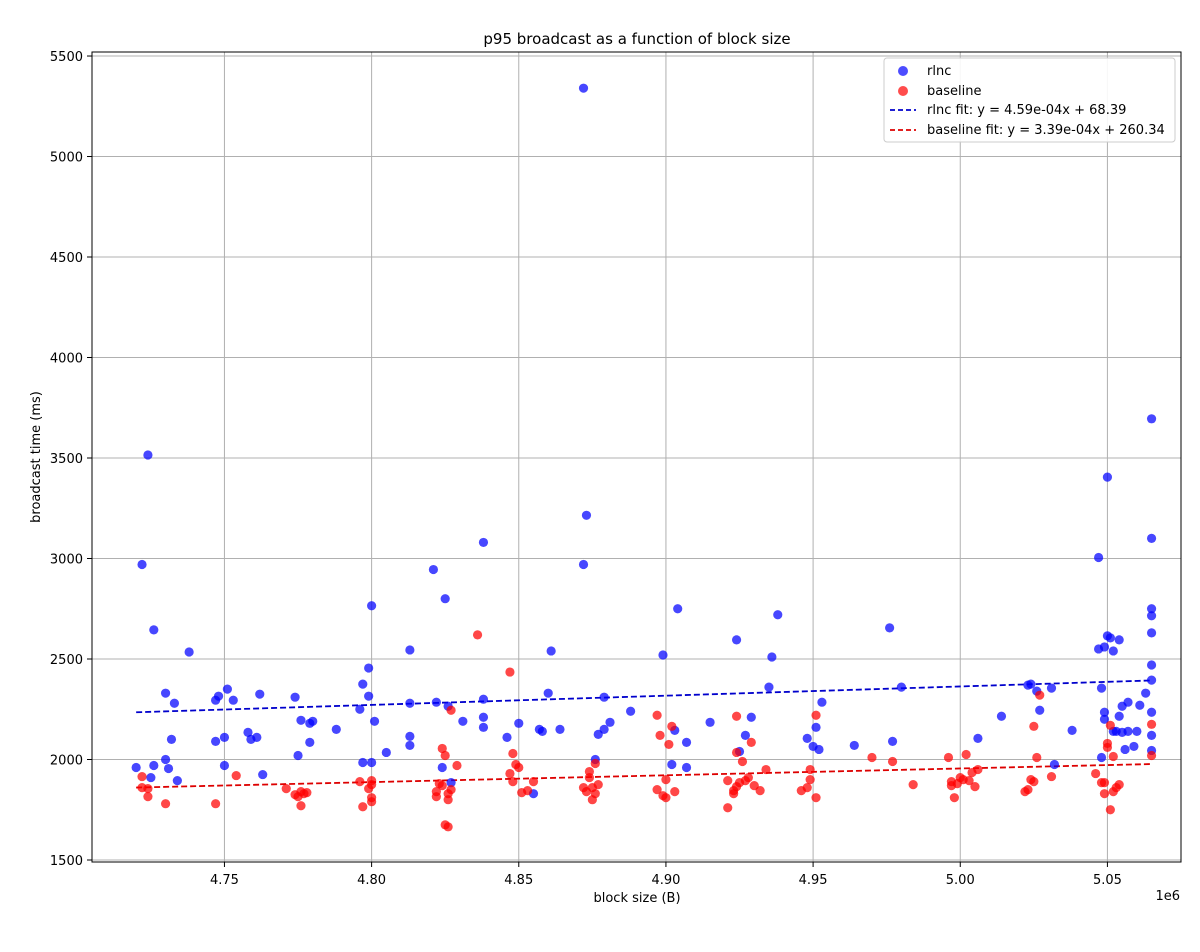 The image size is (1200, 952). Describe the element at coordinates (903, 91) in the screenshot. I see `legend-marker-baseline` at that location.